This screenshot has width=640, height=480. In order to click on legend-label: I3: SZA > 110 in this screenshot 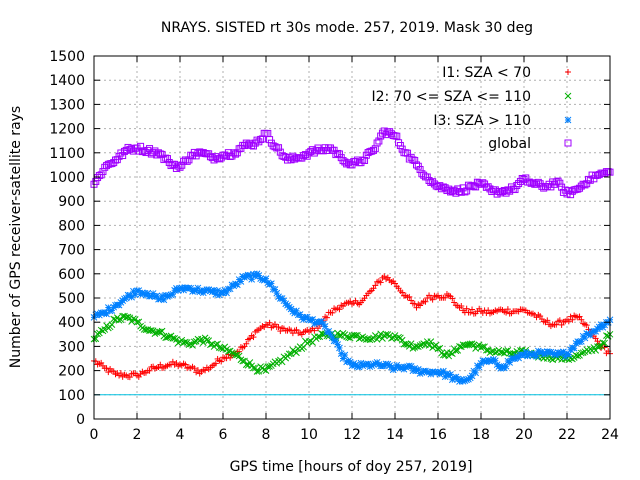, I will do `click(482, 121)`.